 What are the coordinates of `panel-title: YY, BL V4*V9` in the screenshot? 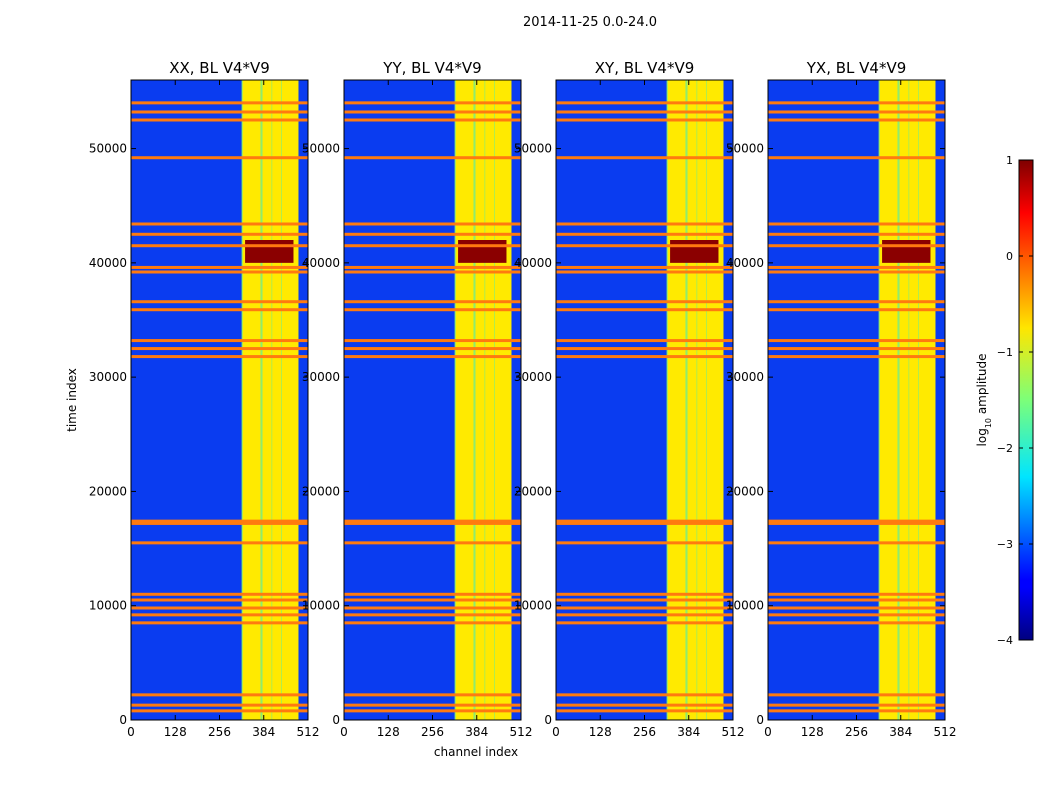 It's located at (431, 68).